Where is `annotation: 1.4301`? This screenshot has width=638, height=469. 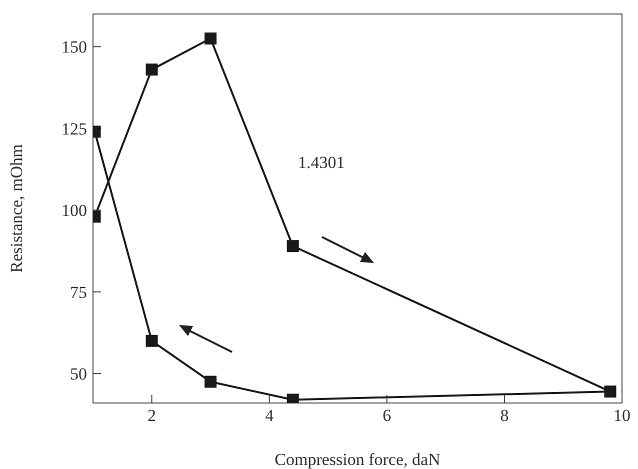 annotation: 1.4301 is located at coordinates (321, 162).